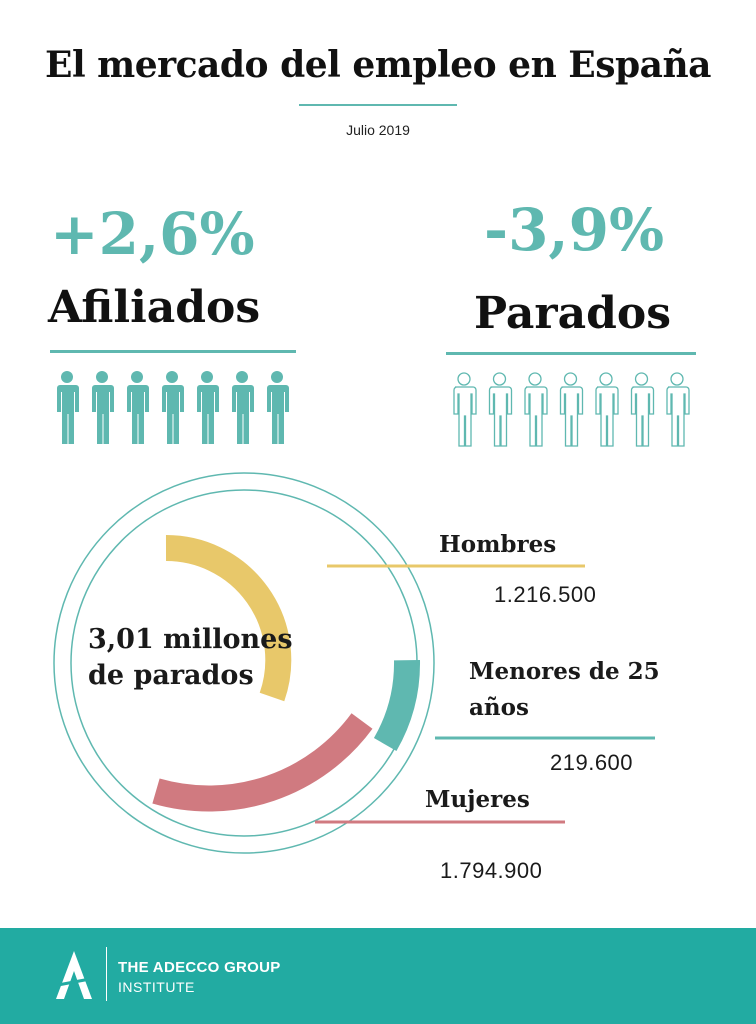 This screenshot has height=1024, width=756. What do you see at coordinates (199, 967) in the screenshot?
I see `brand-name: THE ADECCO GROUP` at bounding box center [199, 967].